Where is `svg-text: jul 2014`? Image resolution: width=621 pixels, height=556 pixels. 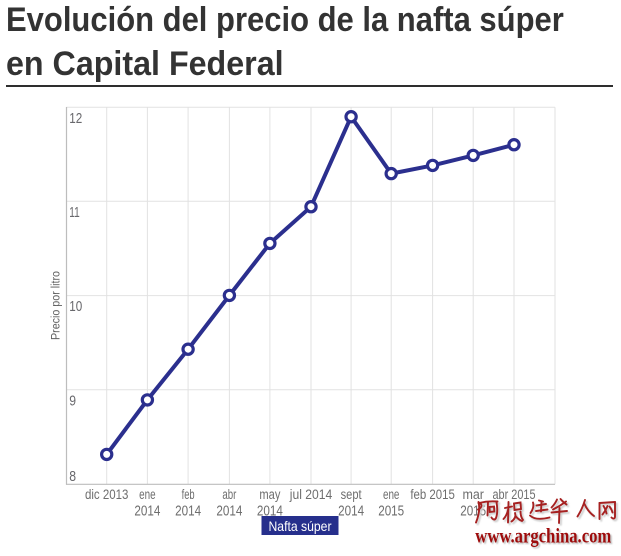 svg-text: jul 2014 is located at coordinates (311, 494).